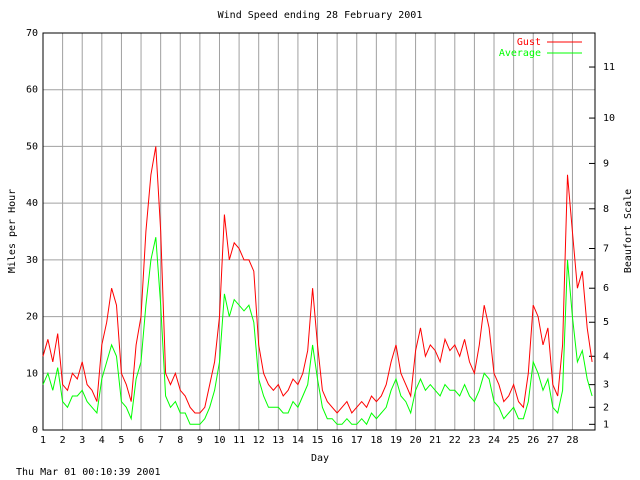 The height and width of the screenshot is (480, 640). What do you see at coordinates (606, 209) in the screenshot?
I see `y2-tick-label: 8` at bounding box center [606, 209].